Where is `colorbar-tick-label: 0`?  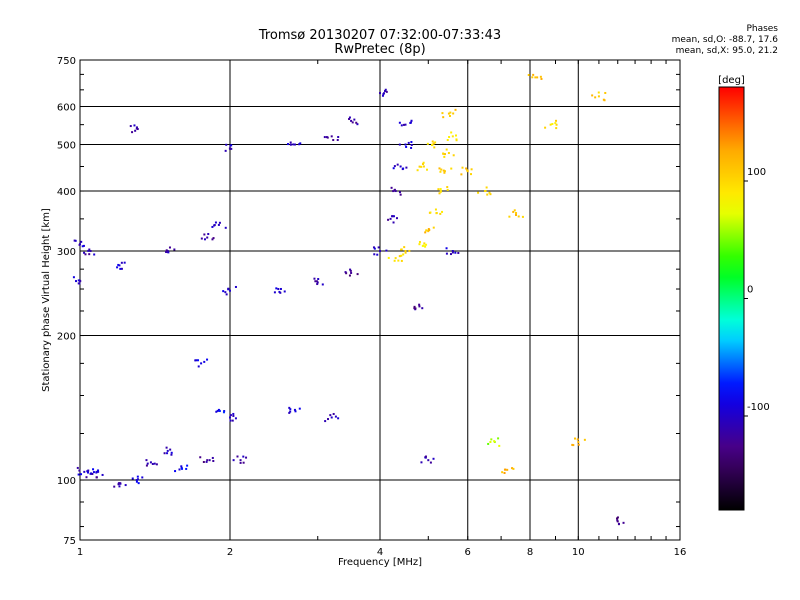
colorbar-tick-label: 0 is located at coordinates (750, 290).